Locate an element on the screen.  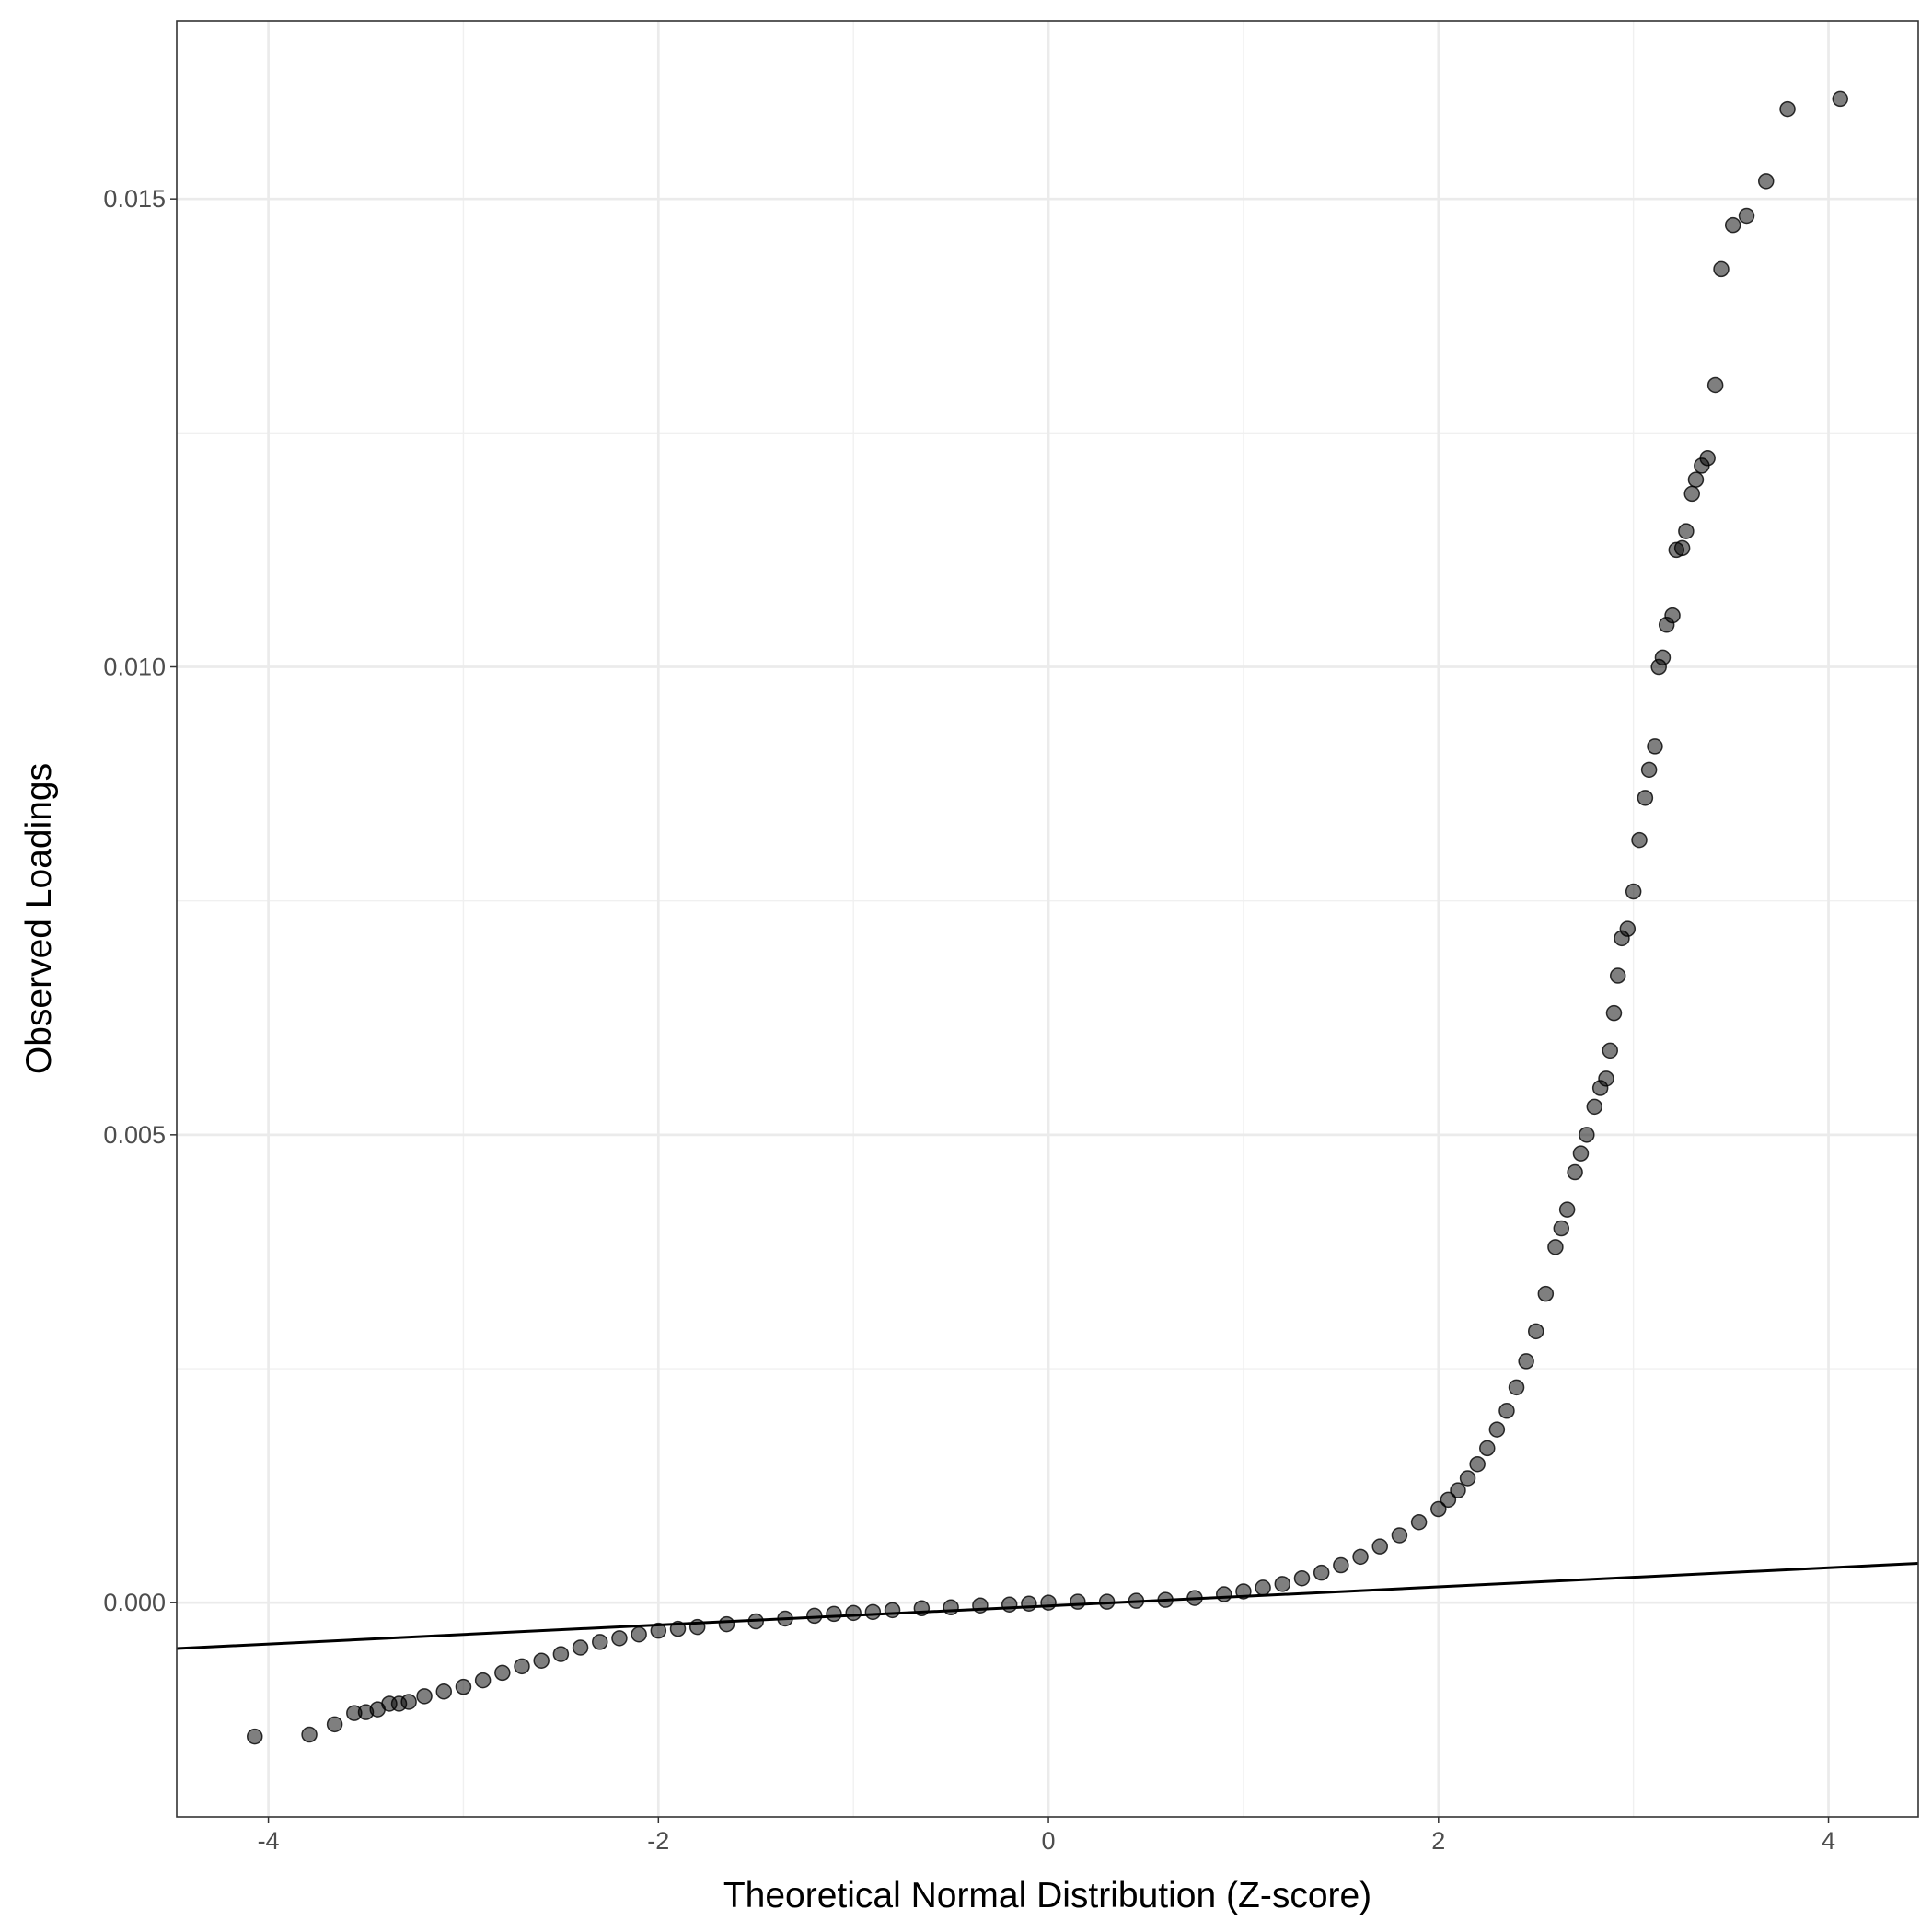
x-tick-label: -2 is located at coordinates (658, 1841).